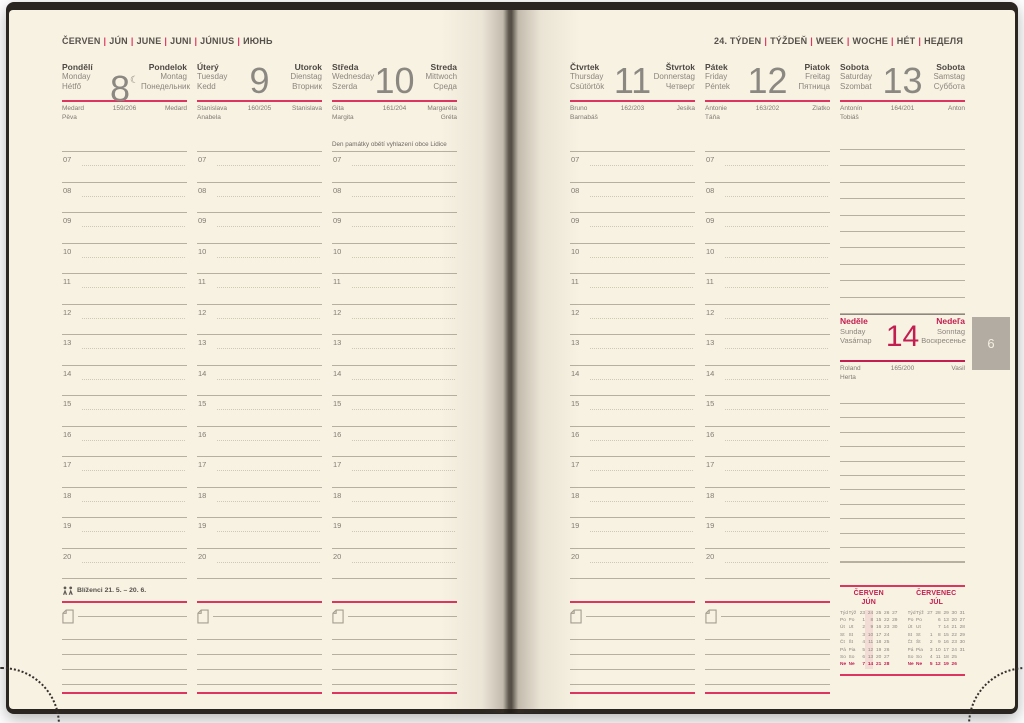  What do you see at coordinates (943, 118) in the screenshot?
I see `namedays-right: Anton` at bounding box center [943, 118].